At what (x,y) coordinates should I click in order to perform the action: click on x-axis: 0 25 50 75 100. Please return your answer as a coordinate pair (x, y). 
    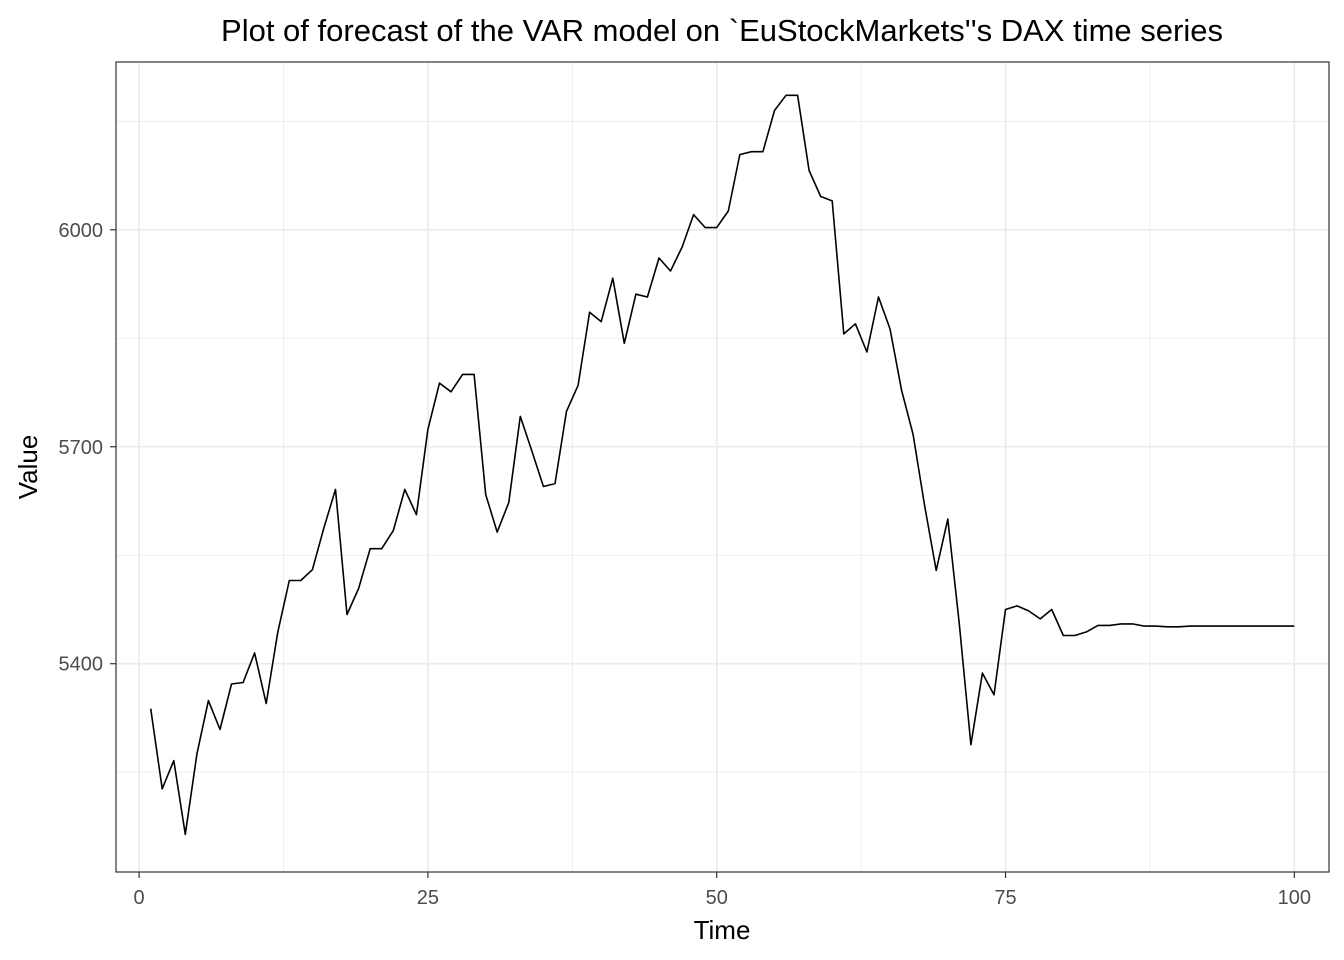
    Looking at the image, I should click on (722, 890).